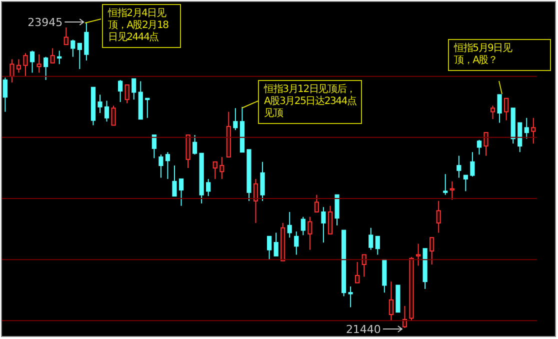  What do you see at coordinates (499, 55) in the screenshot?
I see `callout-box: 恒指5月9日见顶，A股？` at bounding box center [499, 55].